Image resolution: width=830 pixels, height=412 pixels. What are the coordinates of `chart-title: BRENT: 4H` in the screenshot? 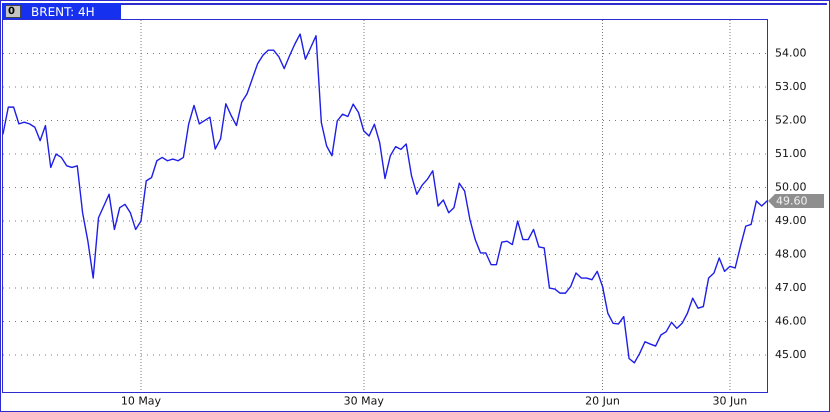 It's located at (63, 11).